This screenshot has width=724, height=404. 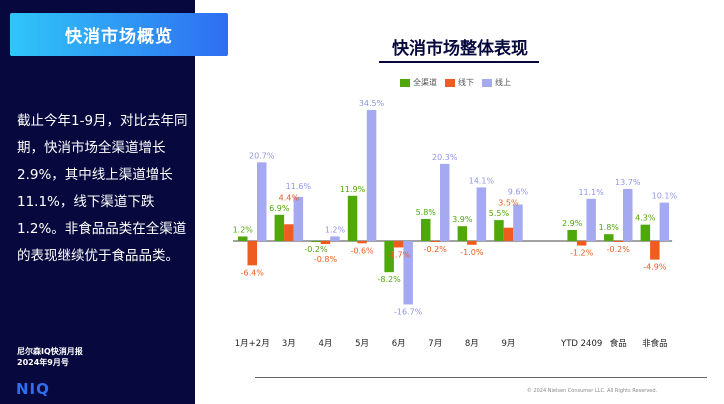 What do you see at coordinates (503, 82) in the screenshot?
I see `legend-label: 线上` at bounding box center [503, 82].